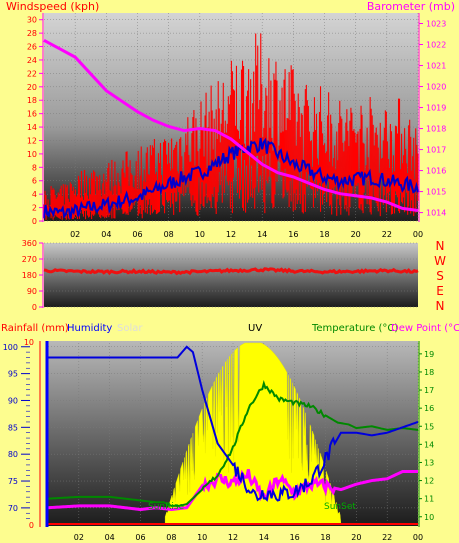 This screenshot has width=459, height=543. I want to click on direction-y-tick: 270, so click(29, 259).